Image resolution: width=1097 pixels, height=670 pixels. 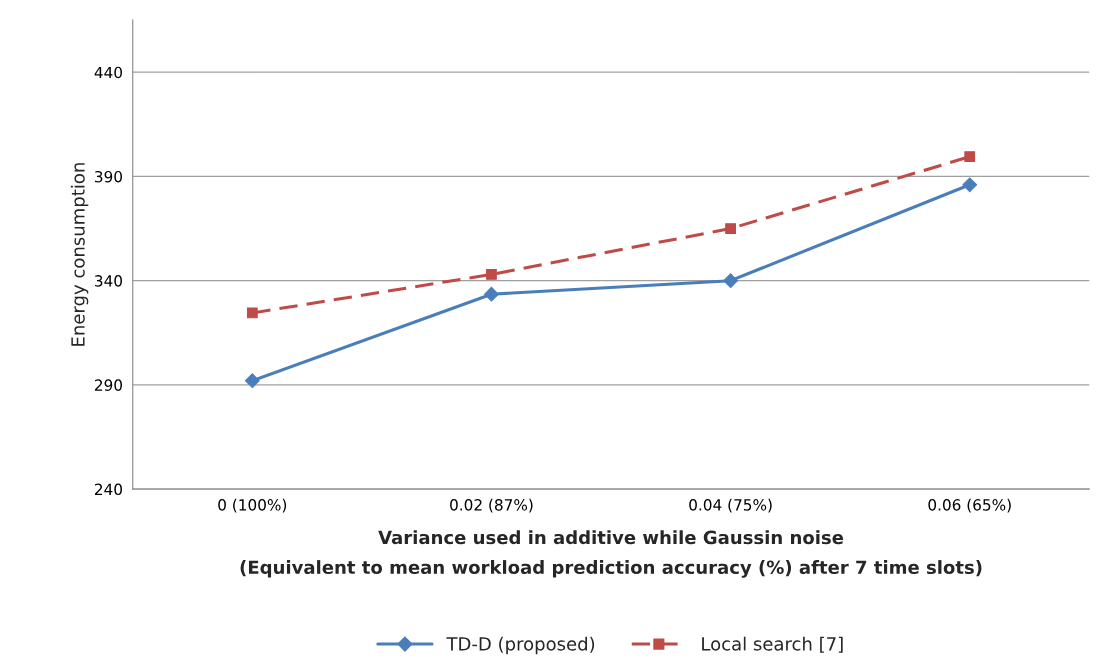 I want to click on x-axis-title: Variance used in additive while Gaussin noise (Equivalent to mean workload prediction accuracy (%) after 7 time slots), so click(x=611, y=554).